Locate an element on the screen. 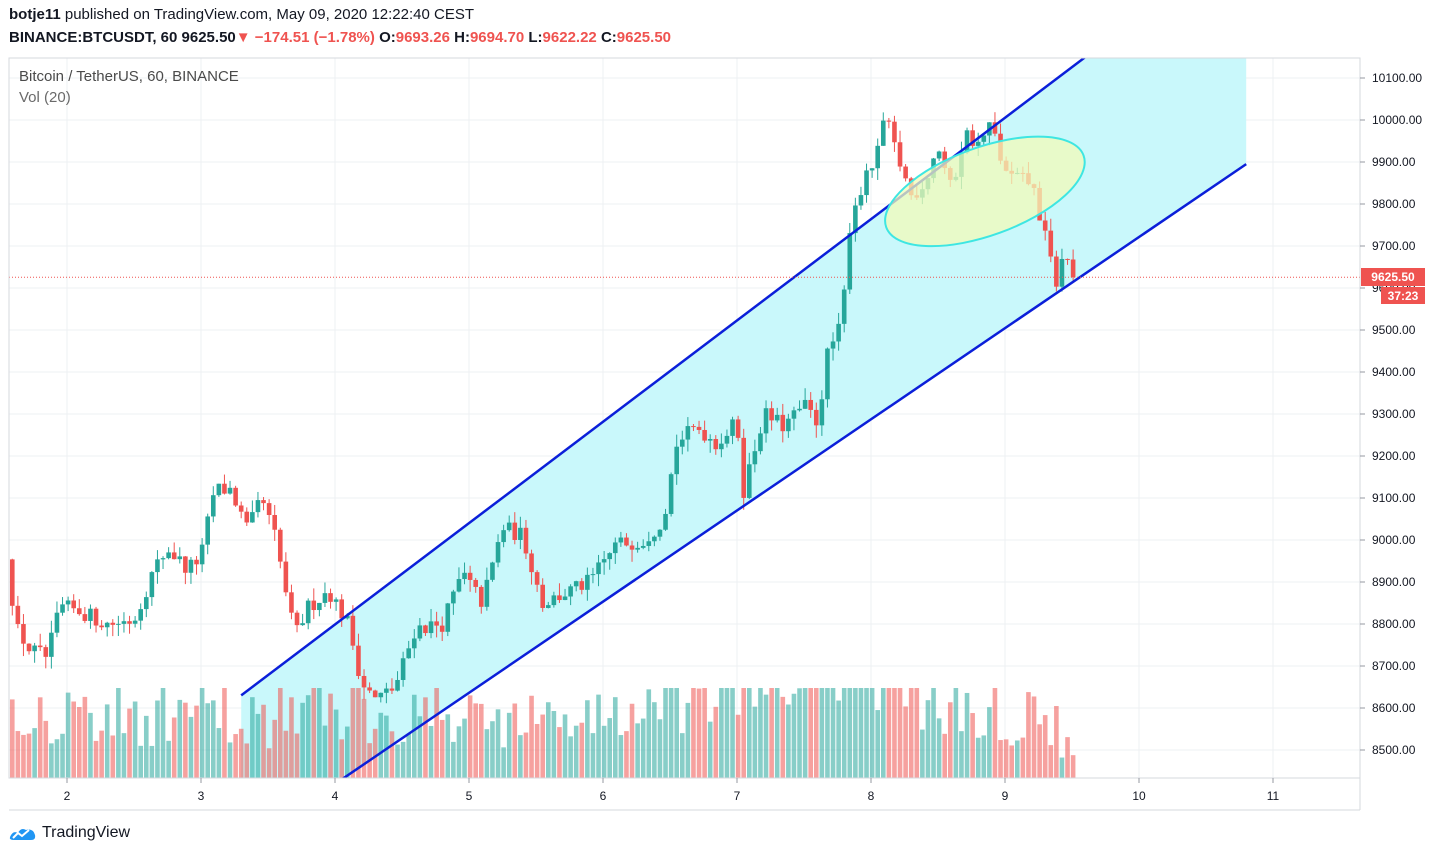  volume-legend: Vol (20) is located at coordinates (45, 97).